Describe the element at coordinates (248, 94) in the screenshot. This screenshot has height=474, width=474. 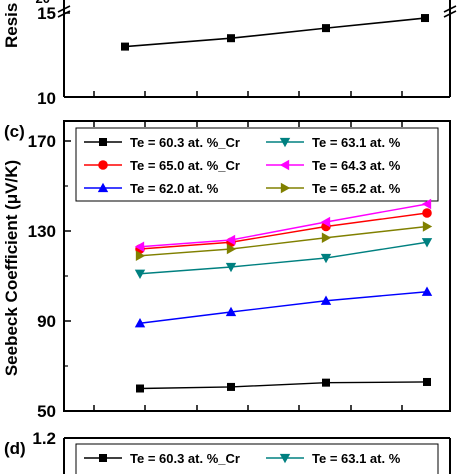
I see `top-x-ticks` at that location.